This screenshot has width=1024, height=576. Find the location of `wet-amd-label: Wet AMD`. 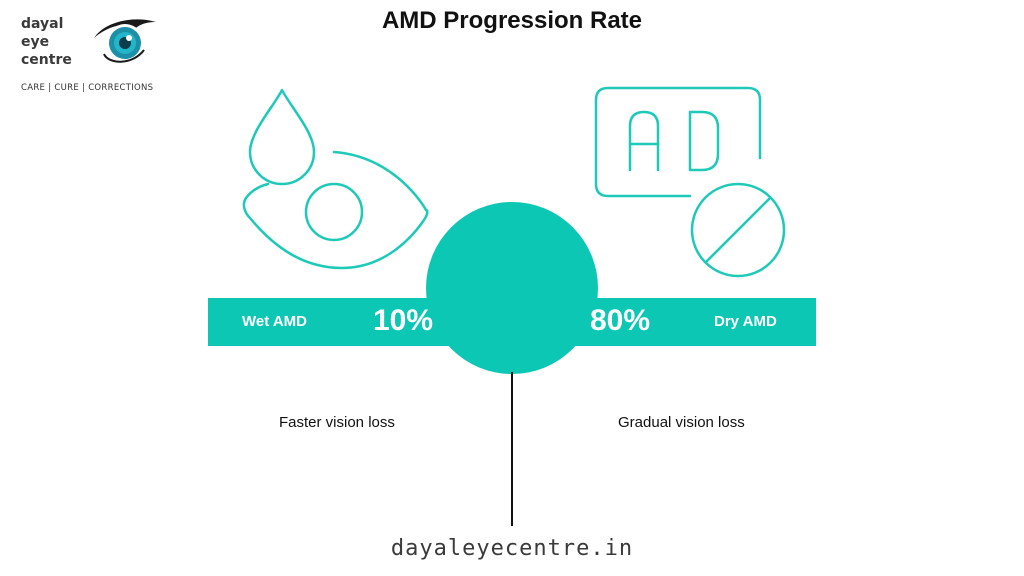

wet-amd-label: Wet AMD is located at coordinates (274, 321).